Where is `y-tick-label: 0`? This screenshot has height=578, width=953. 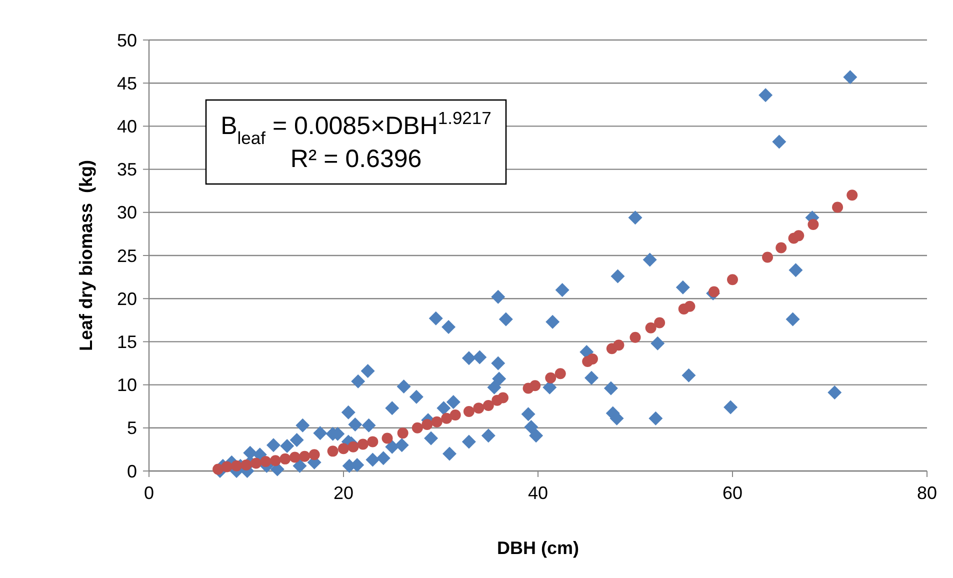 y-tick-label: 0 is located at coordinates (131, 471).